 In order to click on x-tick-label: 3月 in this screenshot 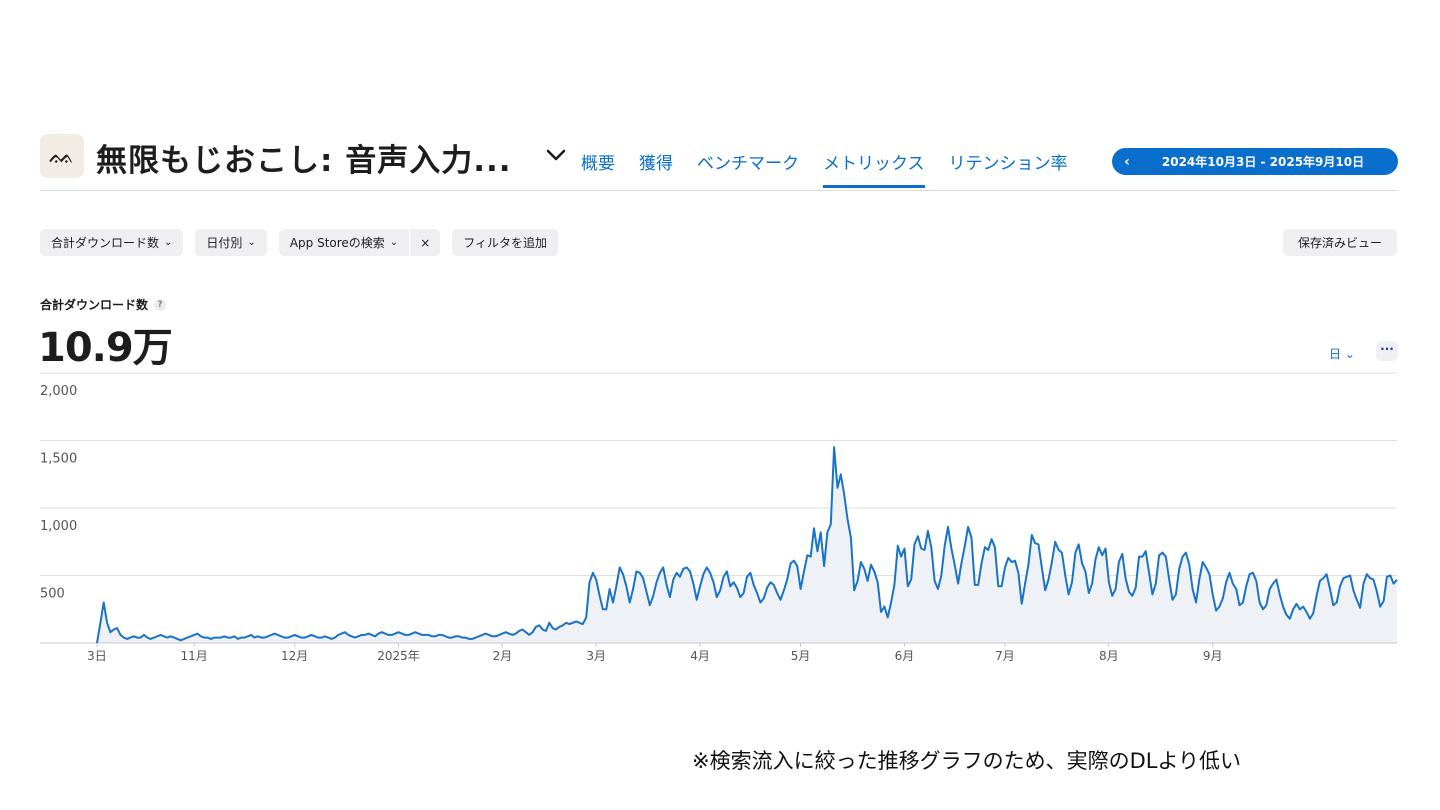, I will do `click(596, 656)`.